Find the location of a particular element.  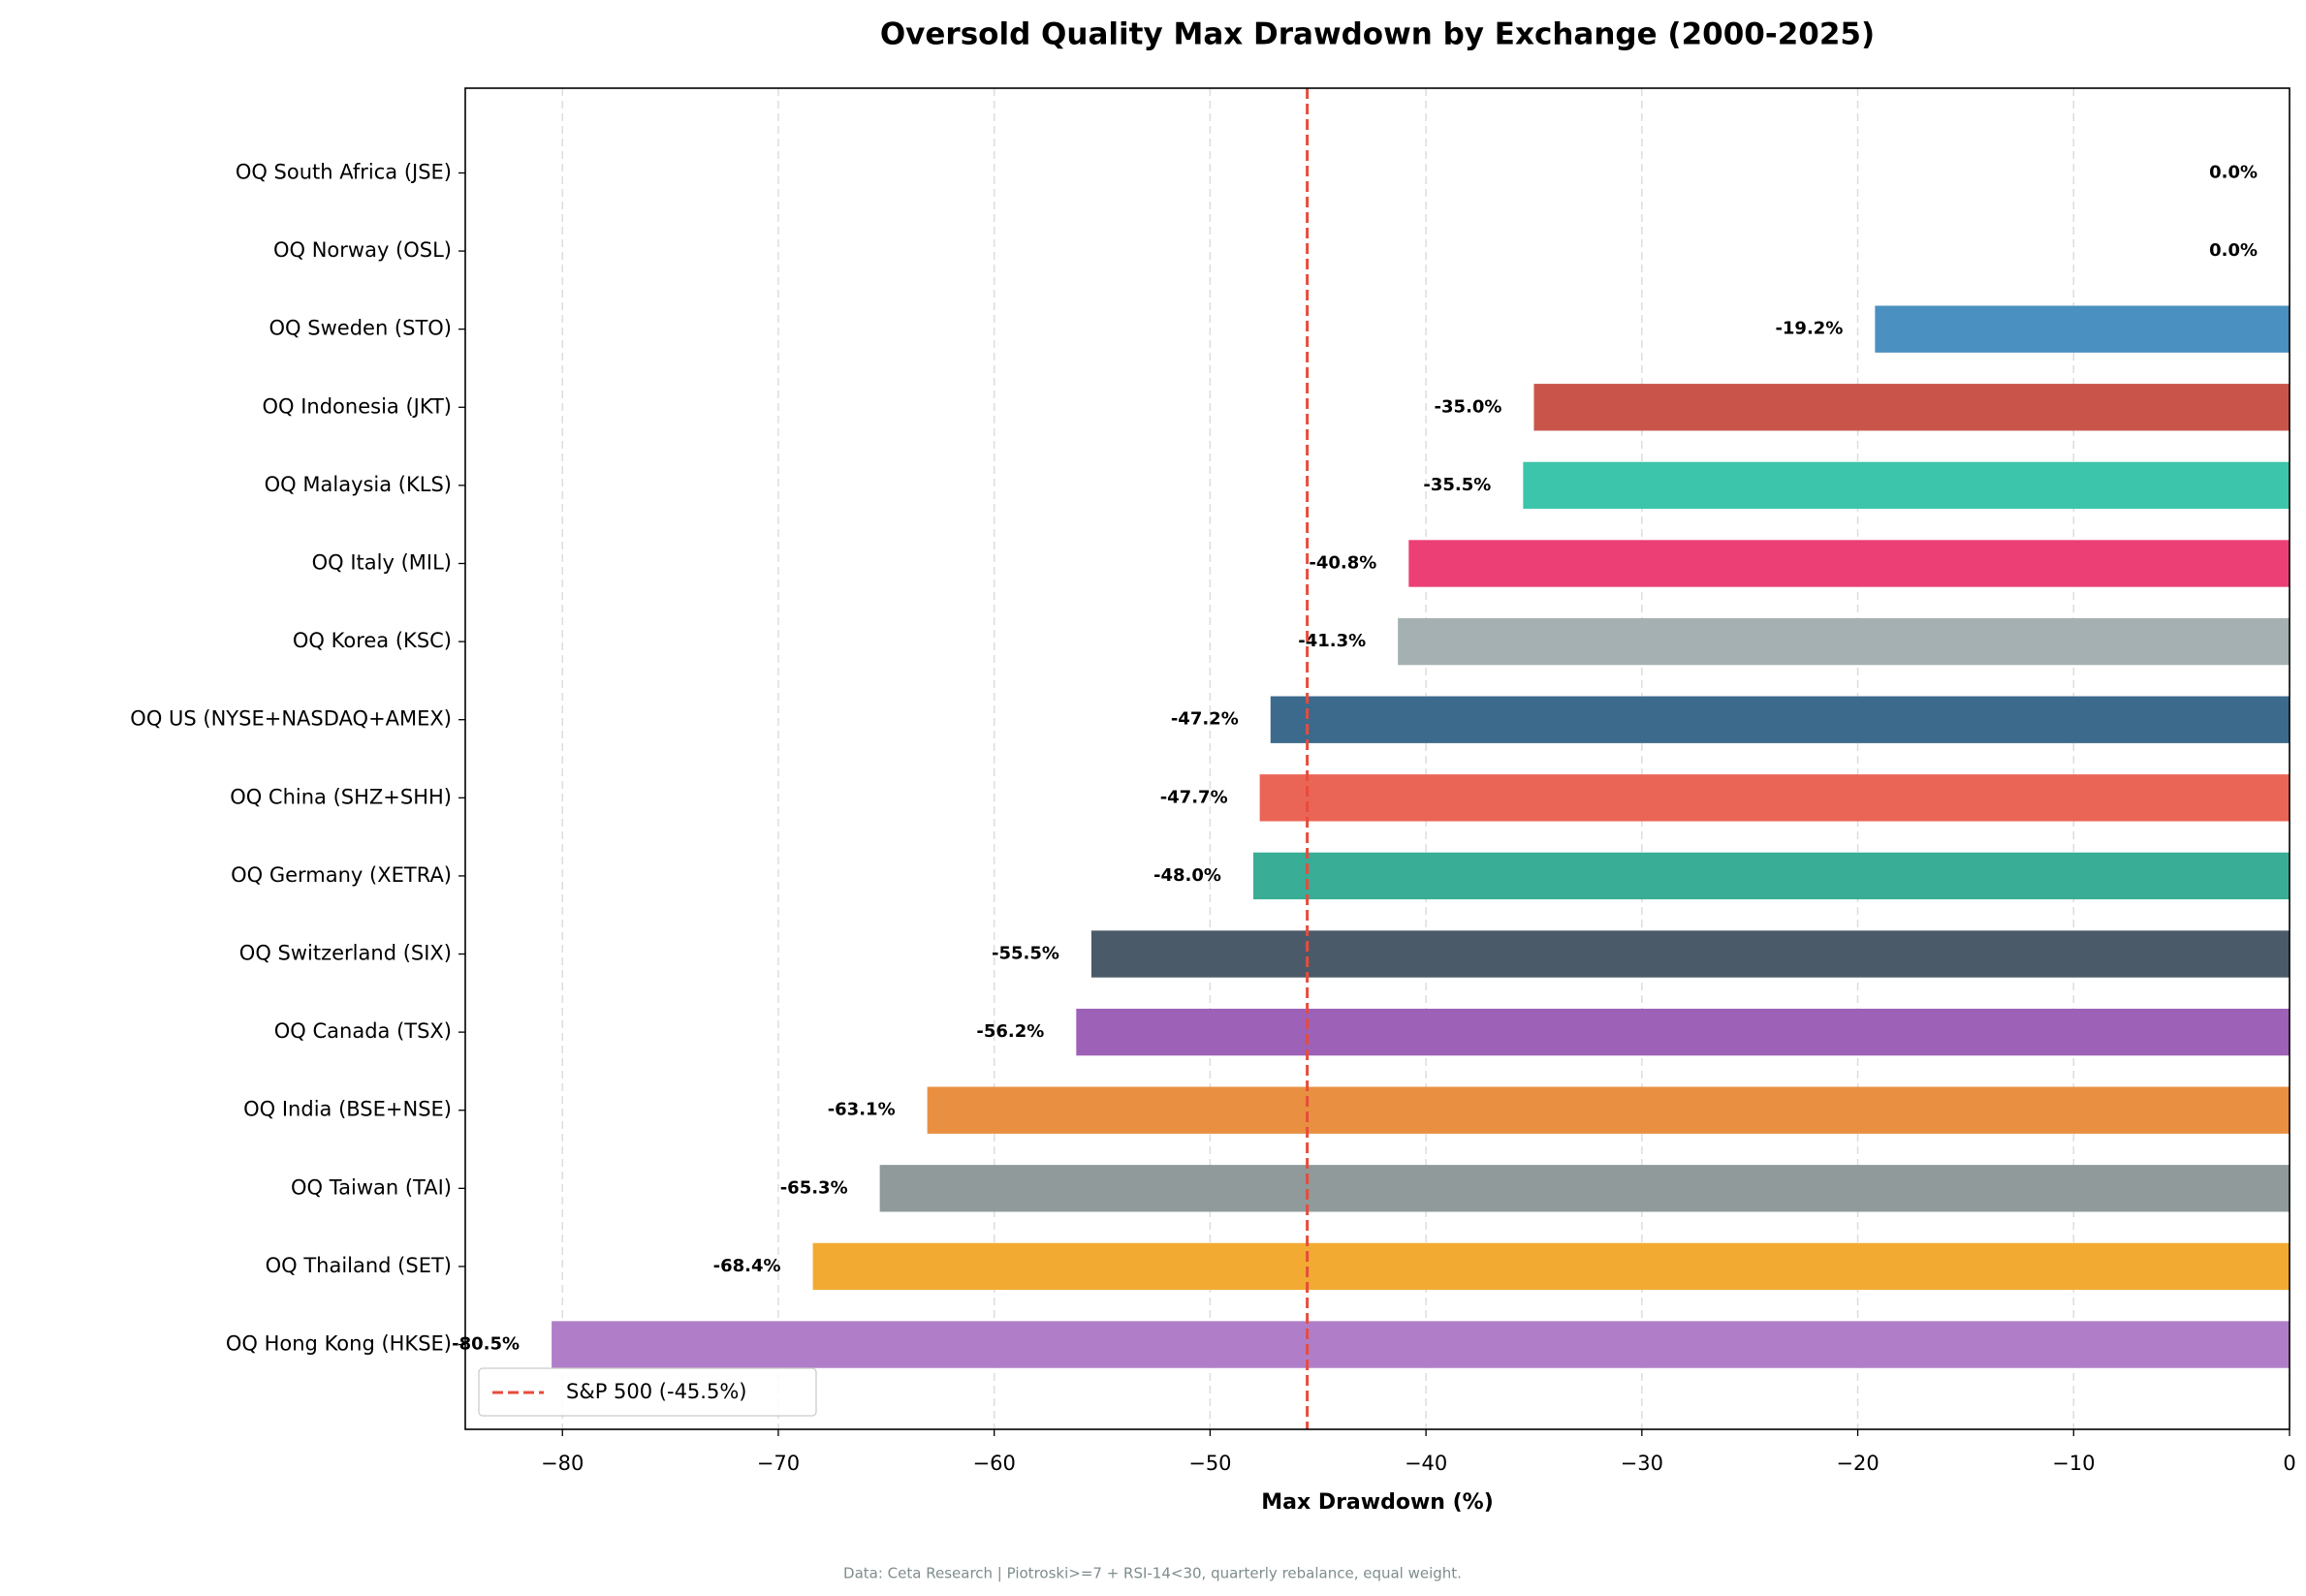

value-label: -68.4% is located at coordinates (747, 1266).